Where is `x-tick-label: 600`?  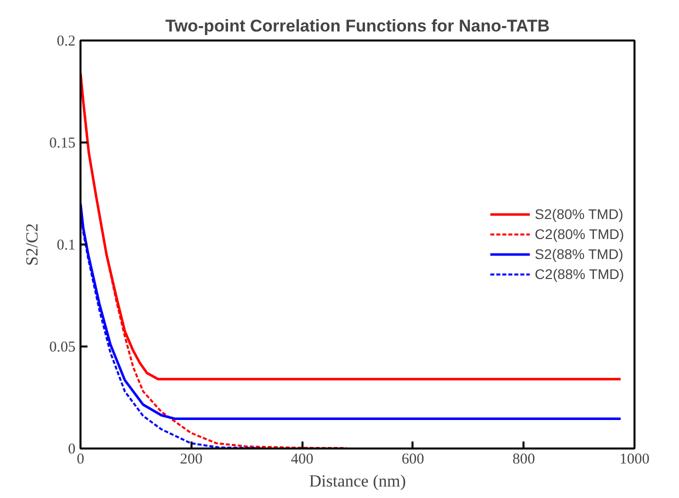
x-tick-label: 600 is located at coordinates (413, 460).